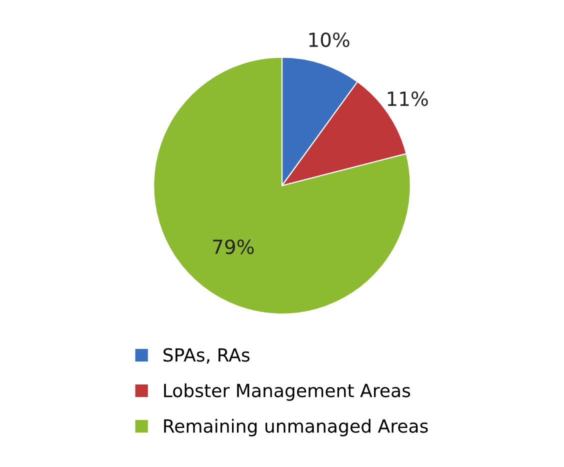  What do you see at coordinates (408, 98) in the screenshot?
I see `data-label: 11%` at bounding box center [408, 98].